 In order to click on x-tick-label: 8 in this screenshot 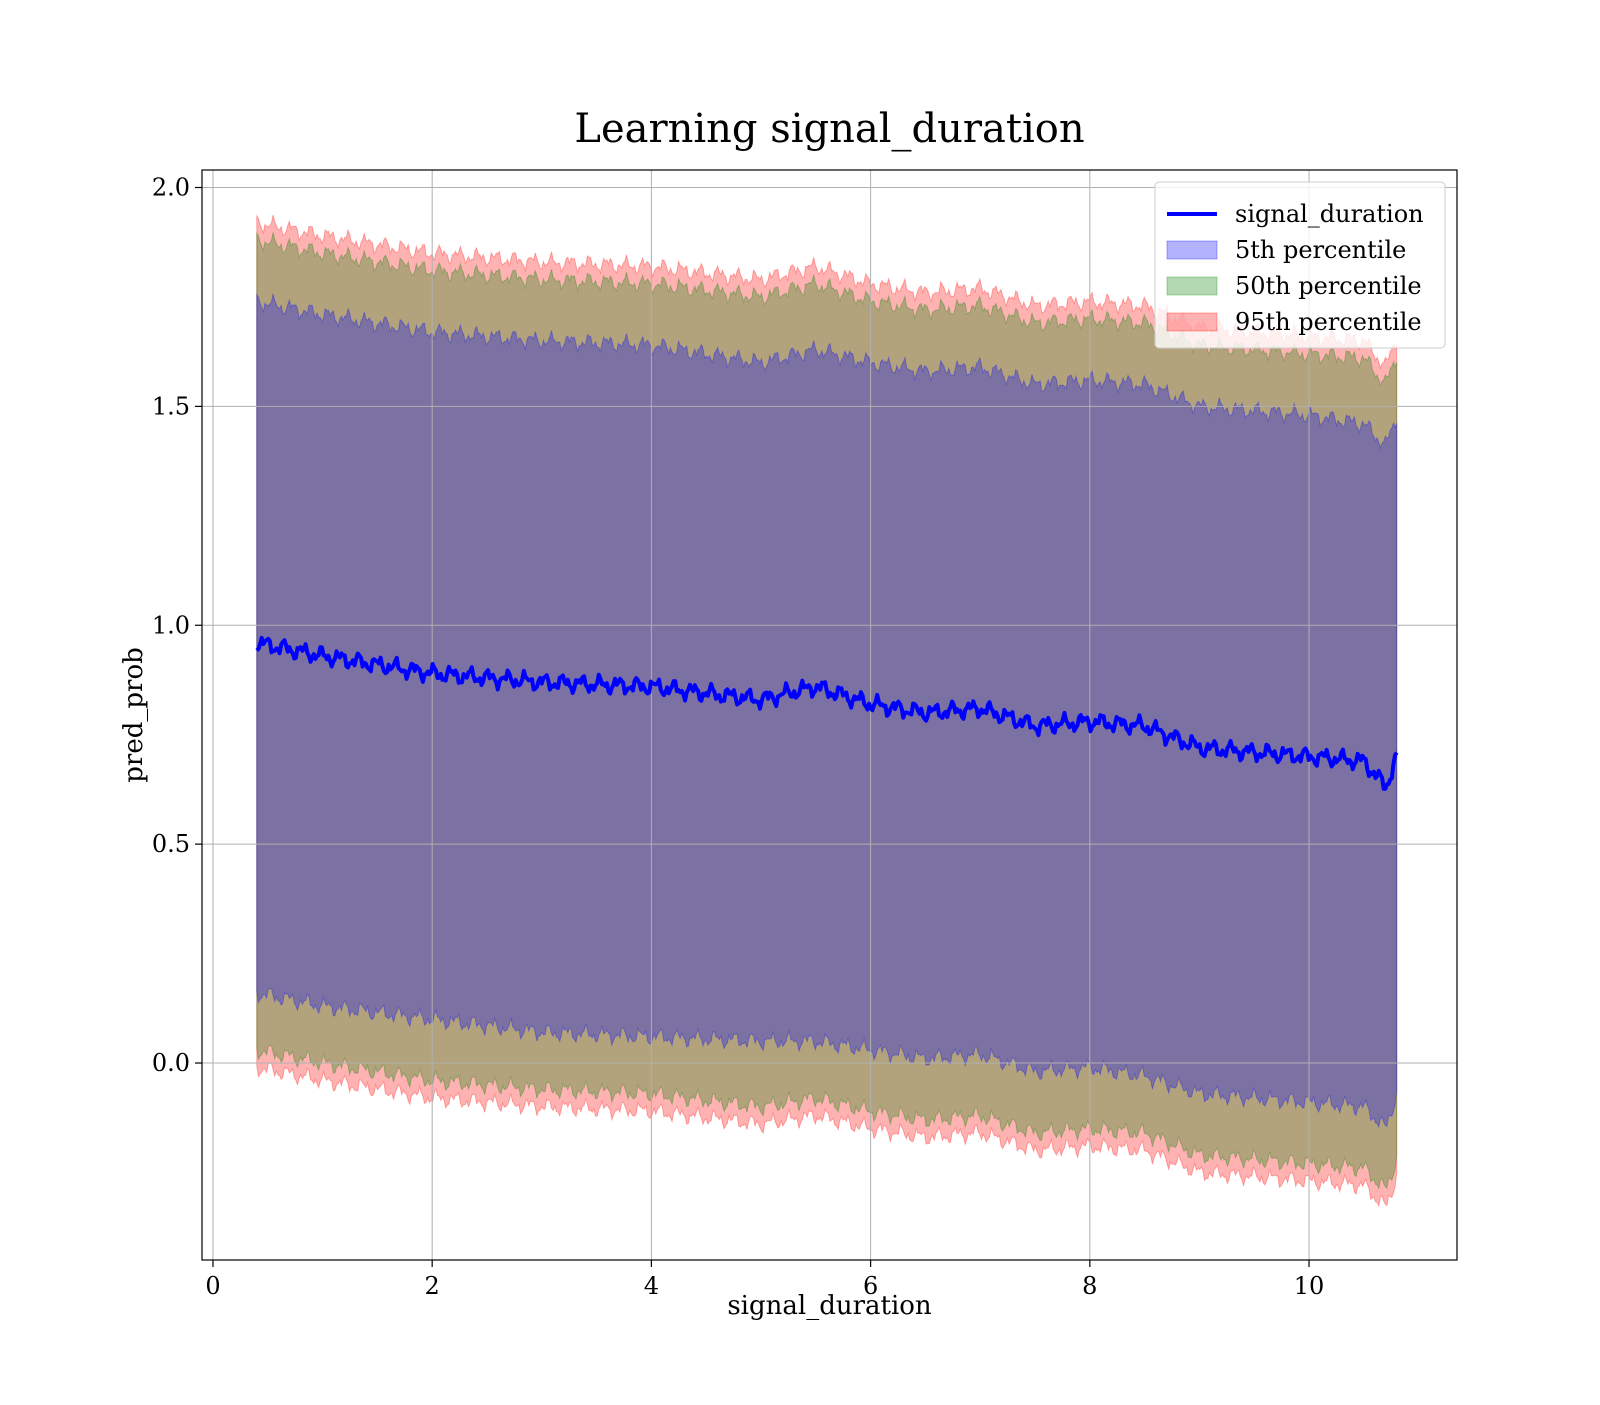, I will do `click(1089, 1286)`.